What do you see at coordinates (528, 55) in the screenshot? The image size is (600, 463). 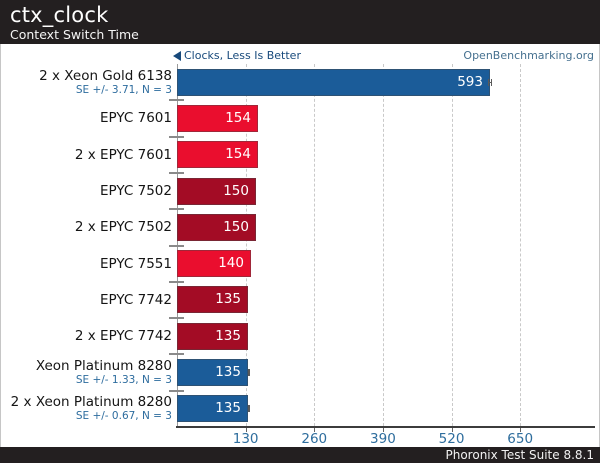 I see `openbenchmarking-link: OpenBenchmarking.org` at bounding box center [528, 55].